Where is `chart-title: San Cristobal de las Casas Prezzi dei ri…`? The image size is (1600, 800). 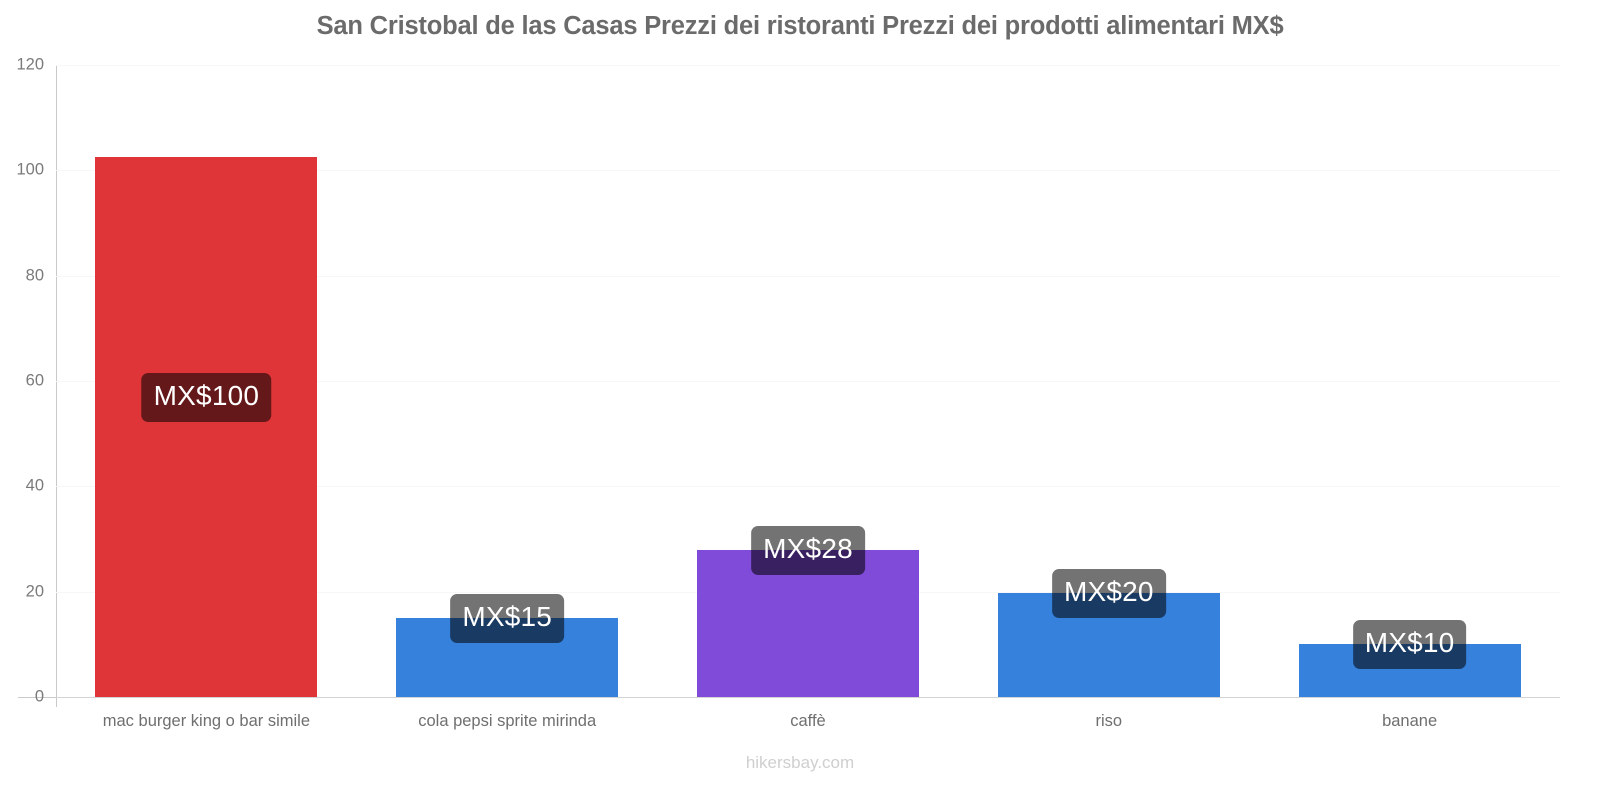
chart-title: San Cristobal de las Casas Prezzi dei ri… is located at coordinates (800, 26).